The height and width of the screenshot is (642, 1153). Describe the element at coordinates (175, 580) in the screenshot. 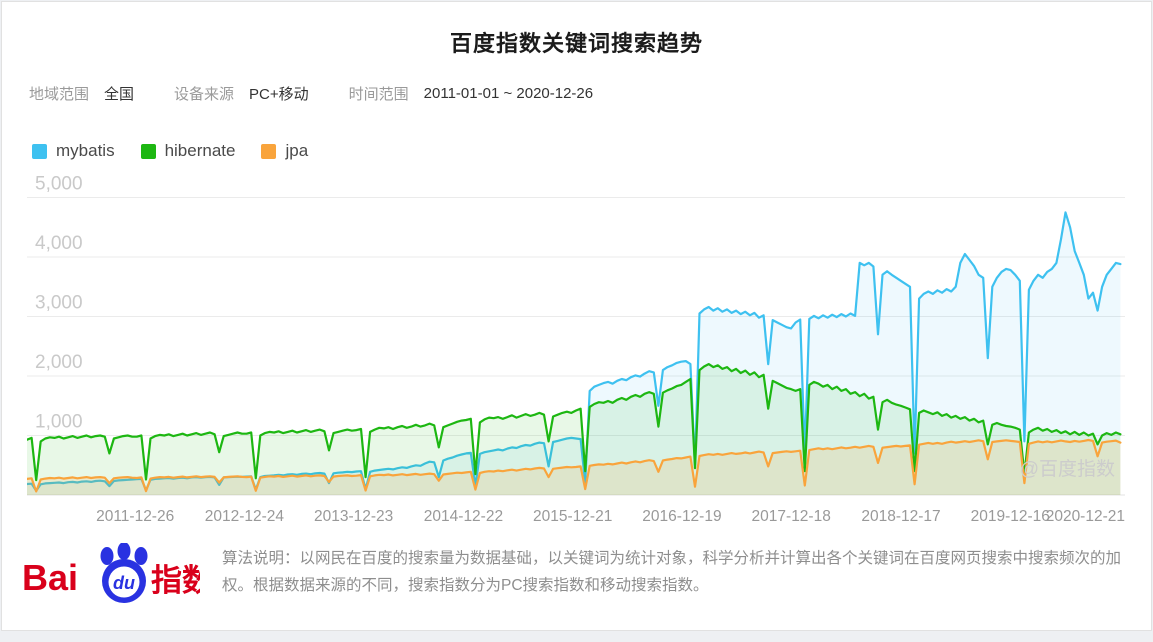

I see `logo-text-zhishu: 指数` at that location.